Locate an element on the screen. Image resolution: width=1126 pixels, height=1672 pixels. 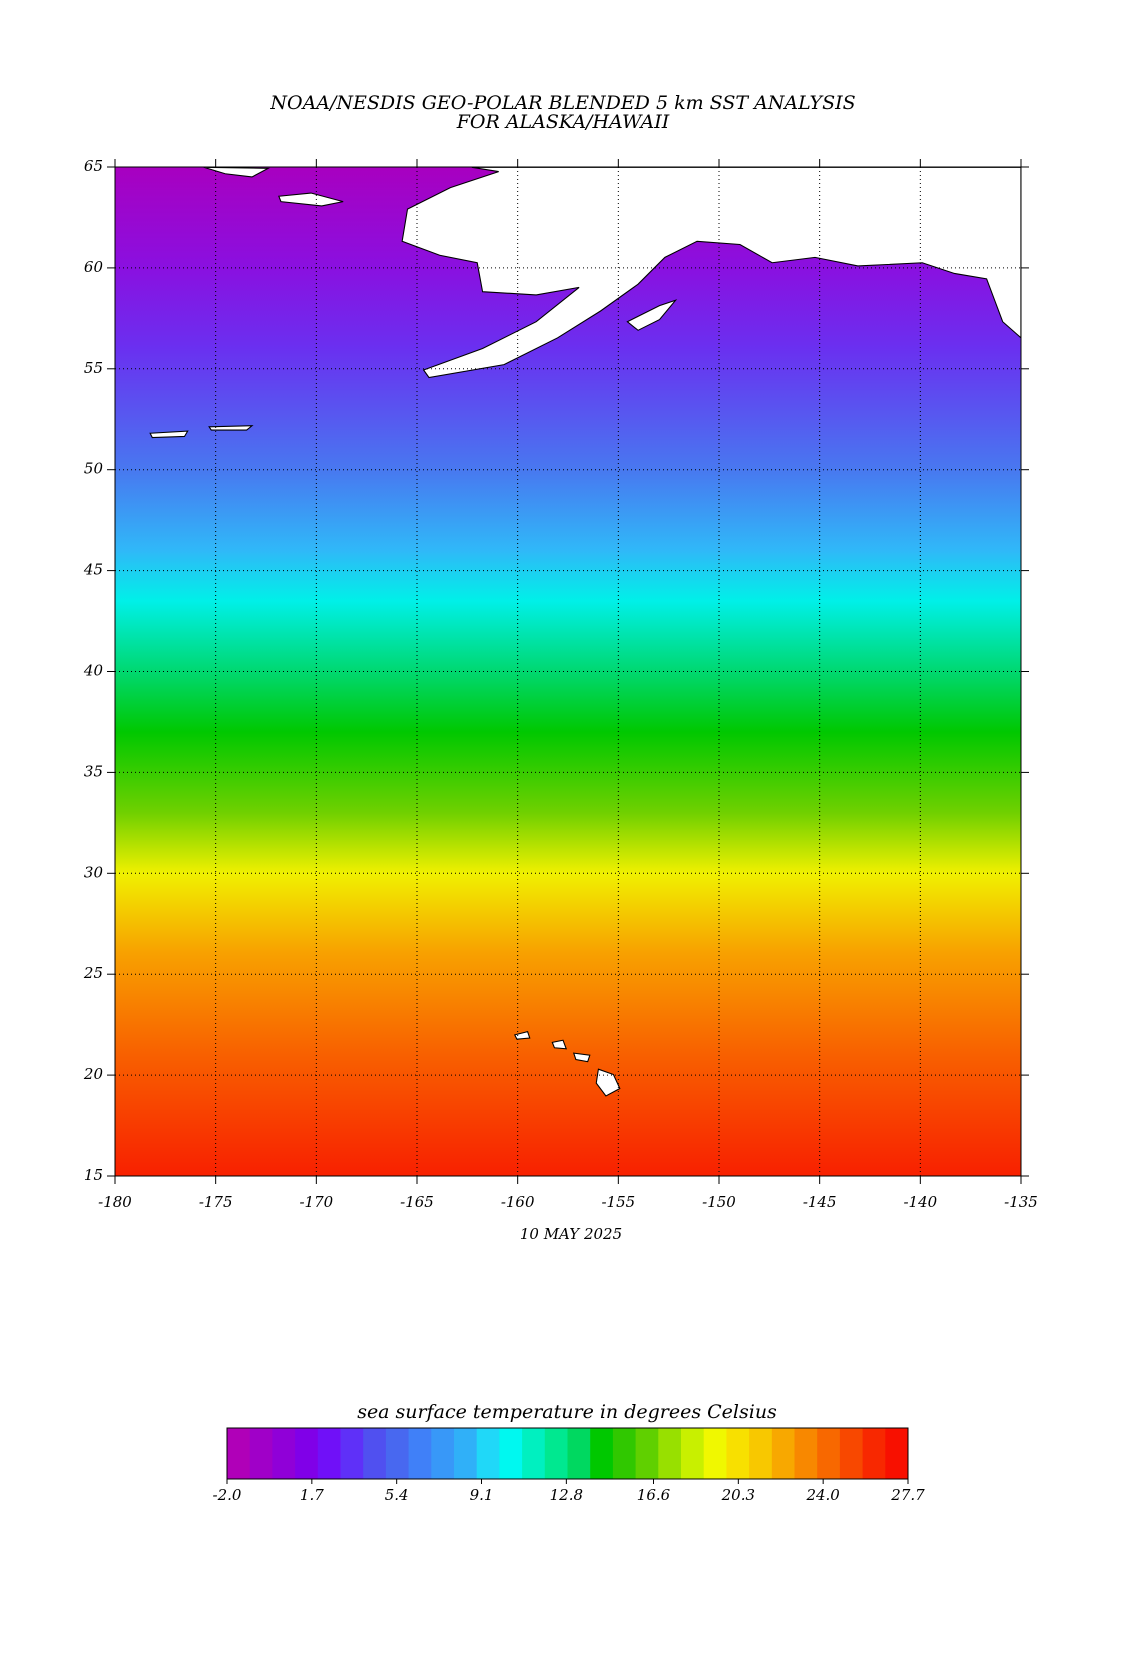
x-tick-label: -145 is located at coordinates (820, 1202).